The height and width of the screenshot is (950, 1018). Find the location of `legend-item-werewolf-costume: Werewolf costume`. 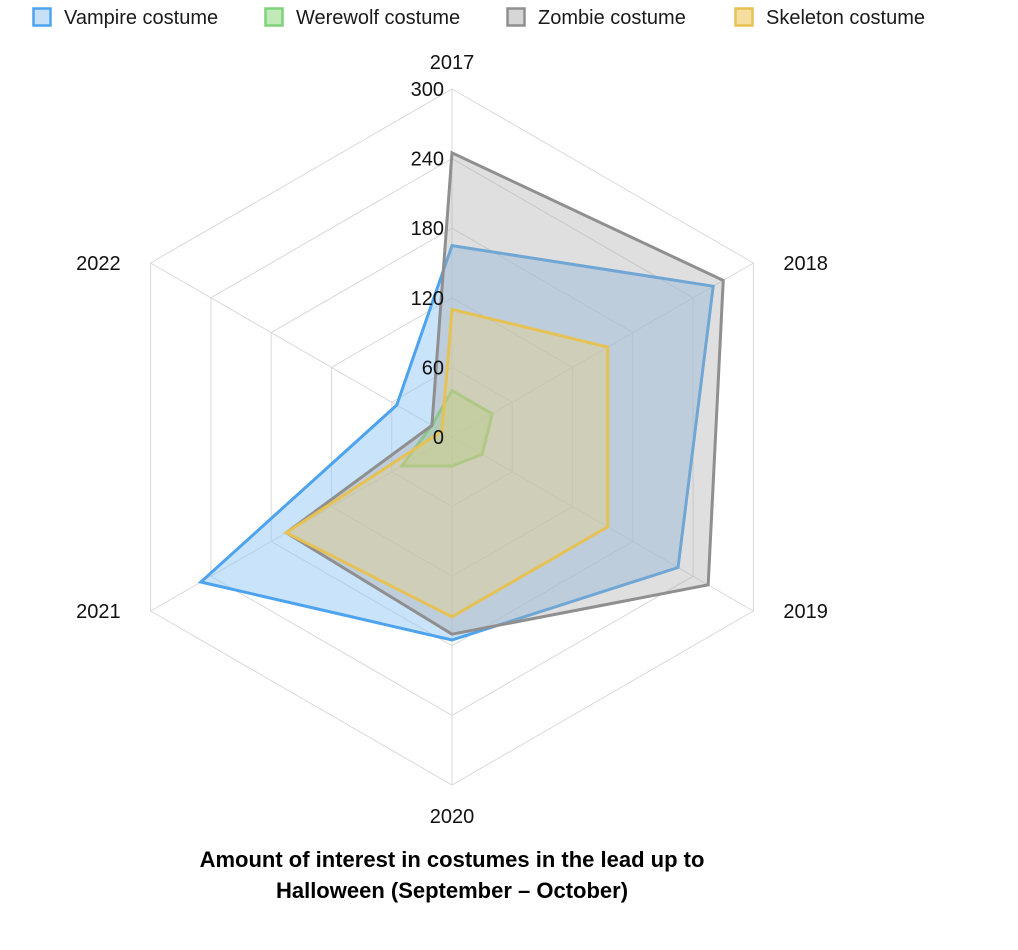

legend-item-werewolf-costume: Werewolf costume is located at coordinates (362, 18).